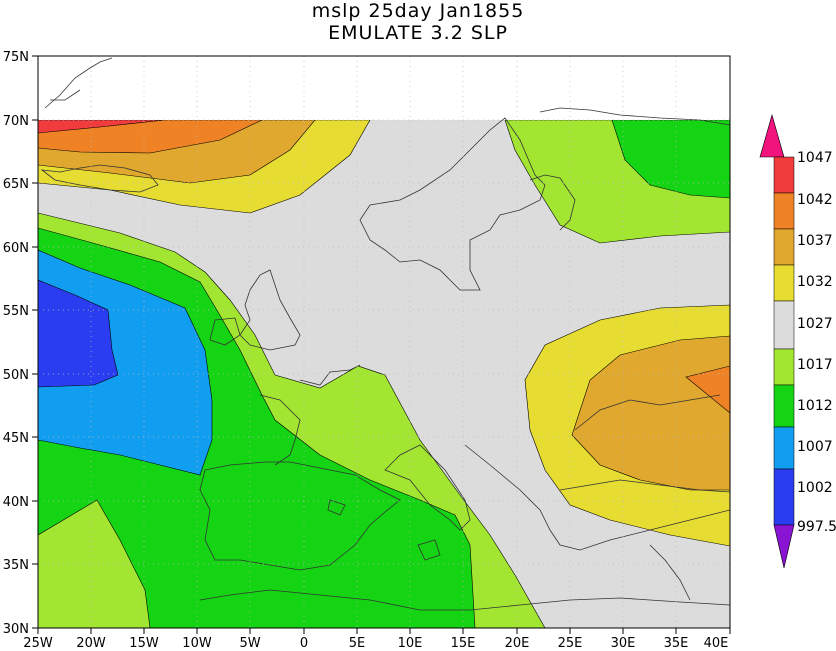  Describe the element at coordinates (16, 629) in the screenshot. I see `lat-label: 30N` at that location.